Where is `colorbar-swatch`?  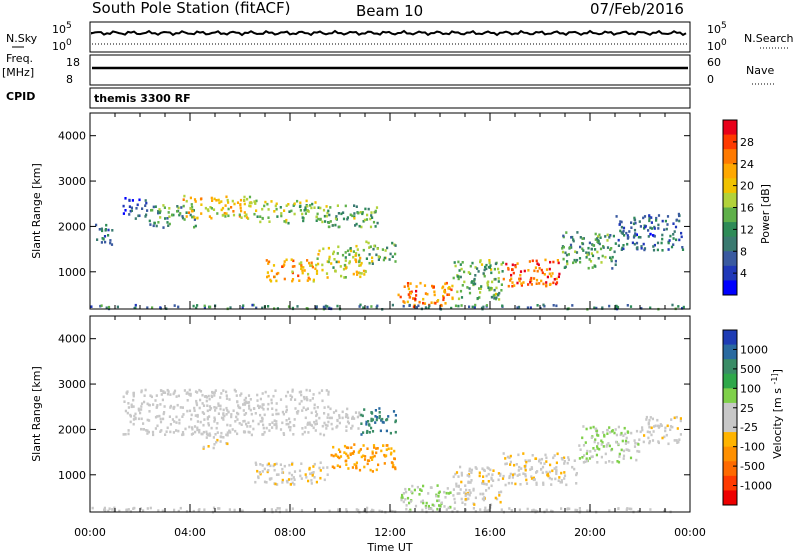 colorbar-swatch is located at coordinates (730, 469).